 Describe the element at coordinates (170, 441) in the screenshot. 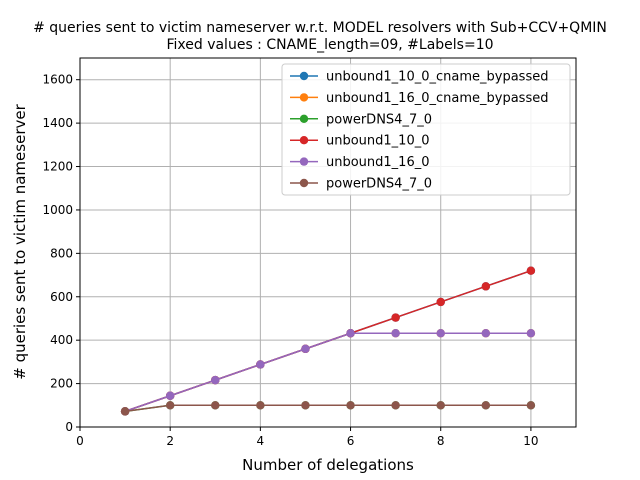

I see `x-tick-label: 2` at that location.